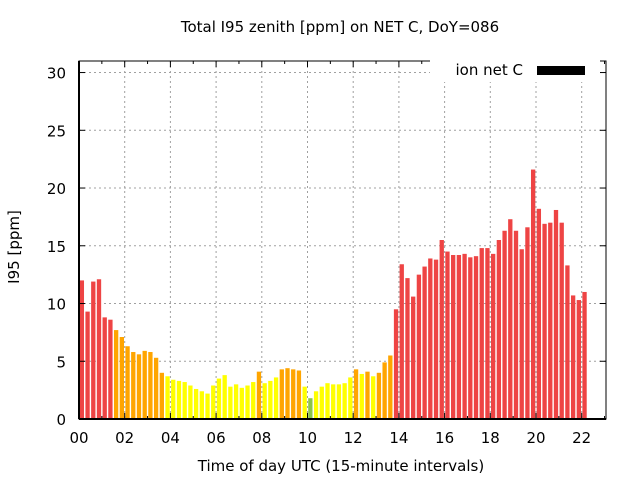 Image resolution: width=640 pixels, height=484 pixels. What do you see at coordinates (261, 438) in the screenshot?
I see `x-tick-label: 08` at bounding box center [261, 438].